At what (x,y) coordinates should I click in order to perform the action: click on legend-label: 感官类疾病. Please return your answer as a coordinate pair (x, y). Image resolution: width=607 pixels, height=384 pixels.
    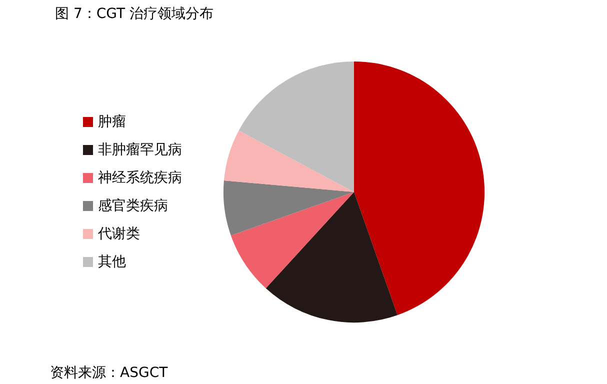
    Looking at the image, I should click on (133, 206).